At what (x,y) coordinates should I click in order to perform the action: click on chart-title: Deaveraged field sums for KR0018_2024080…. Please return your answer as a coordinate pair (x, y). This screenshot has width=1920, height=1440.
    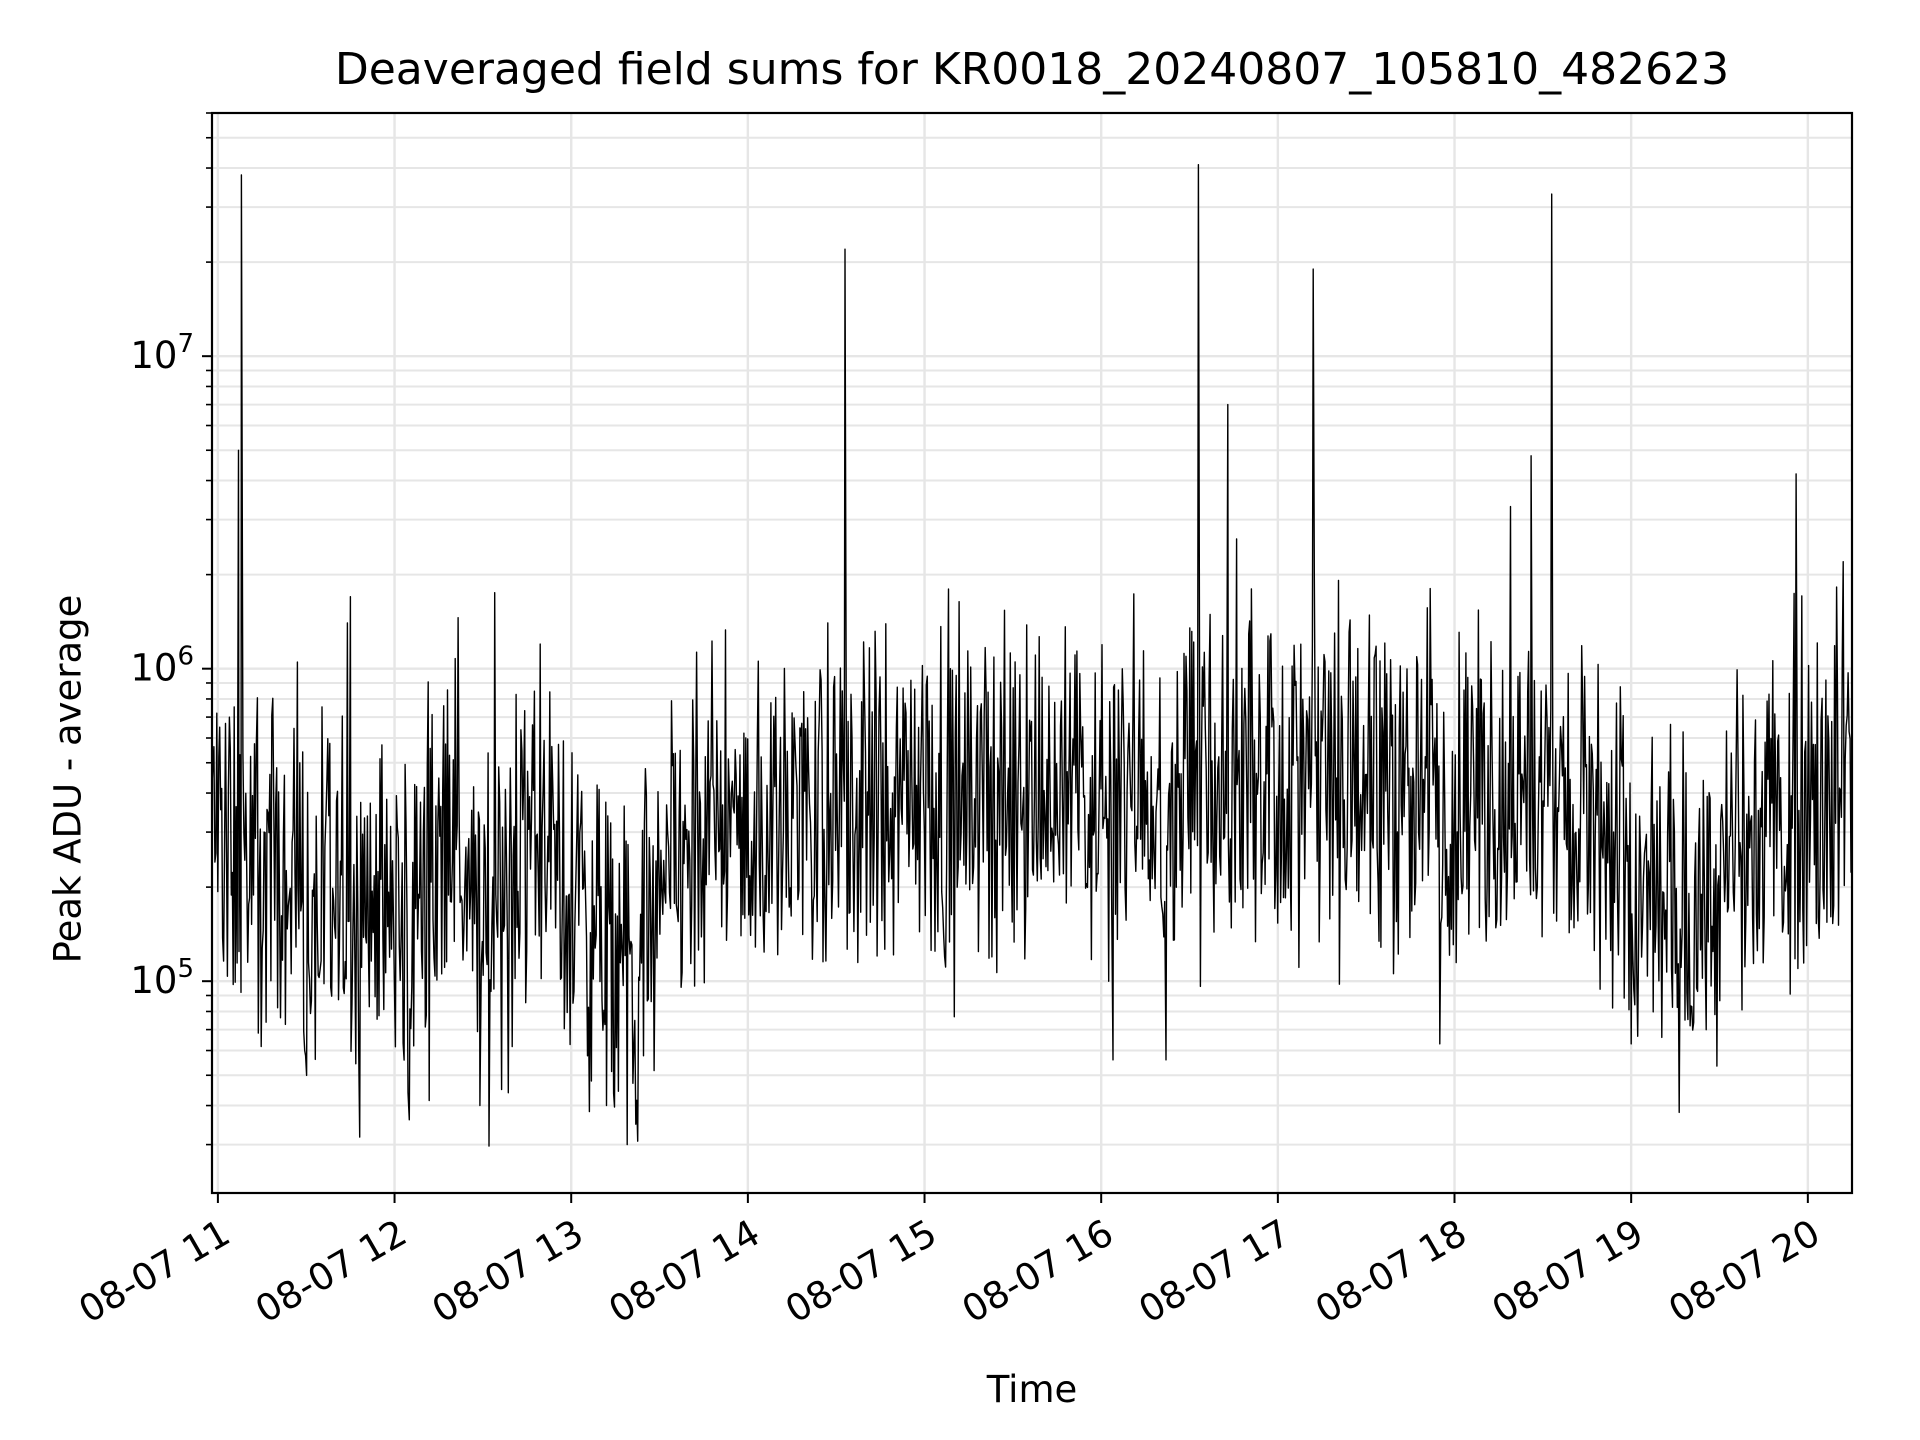
    Looking at the image, I should click on (1032, 69).